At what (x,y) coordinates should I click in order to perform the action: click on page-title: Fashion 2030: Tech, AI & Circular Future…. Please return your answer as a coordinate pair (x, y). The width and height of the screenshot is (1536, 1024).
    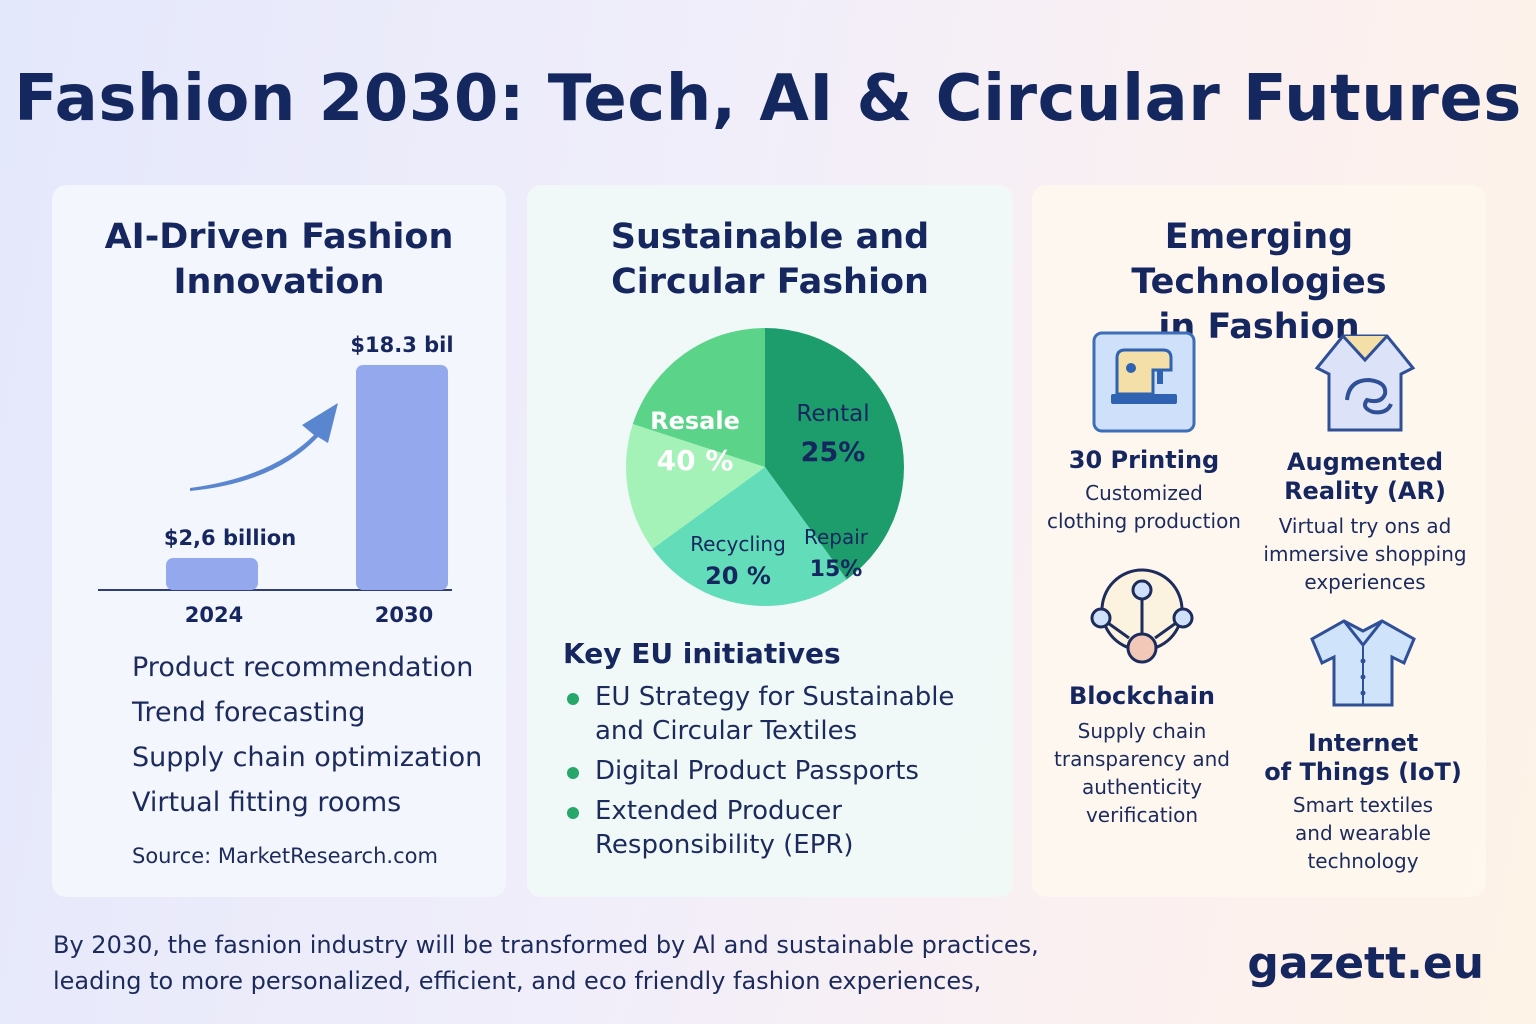
    Looking at the image, I should click on (768, 99).